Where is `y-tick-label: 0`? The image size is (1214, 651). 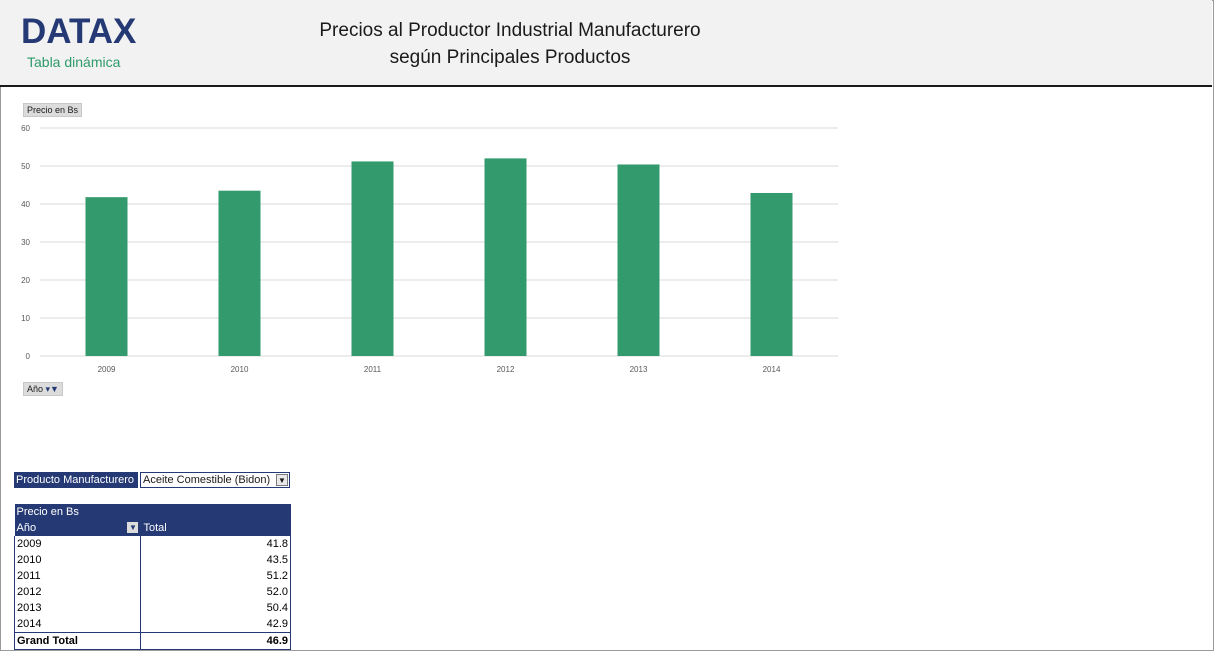
y-tick-label: 0 is located at coordinates (28, 356).